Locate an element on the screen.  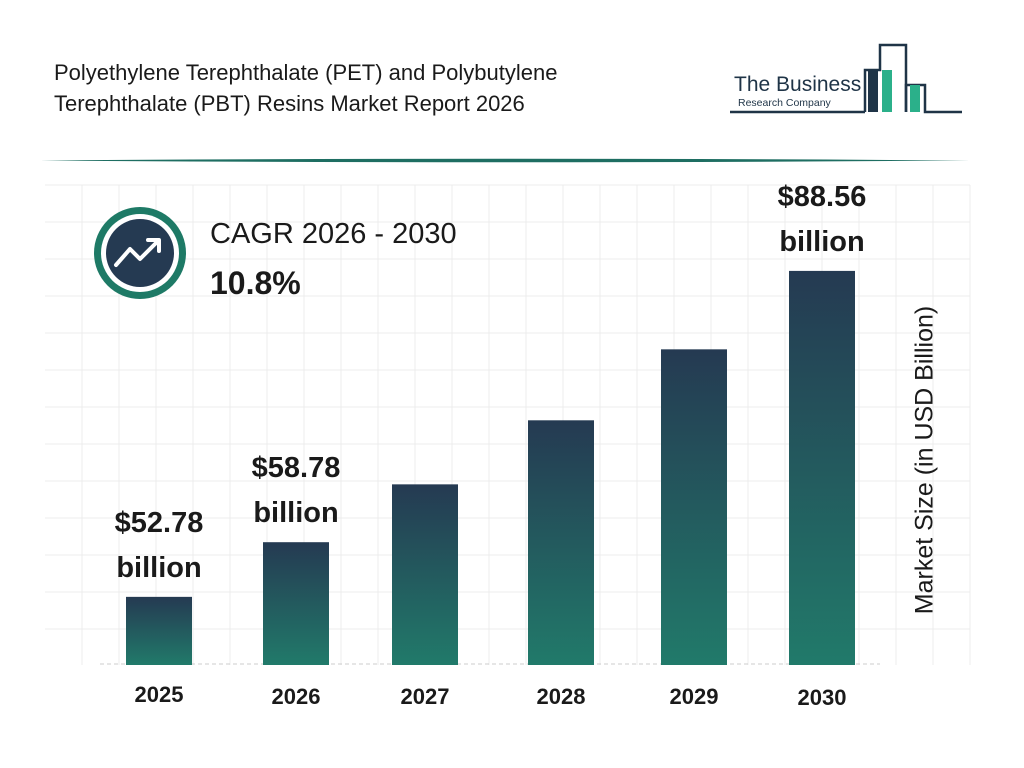
bar-2028 is located at coordinates (561, 542).